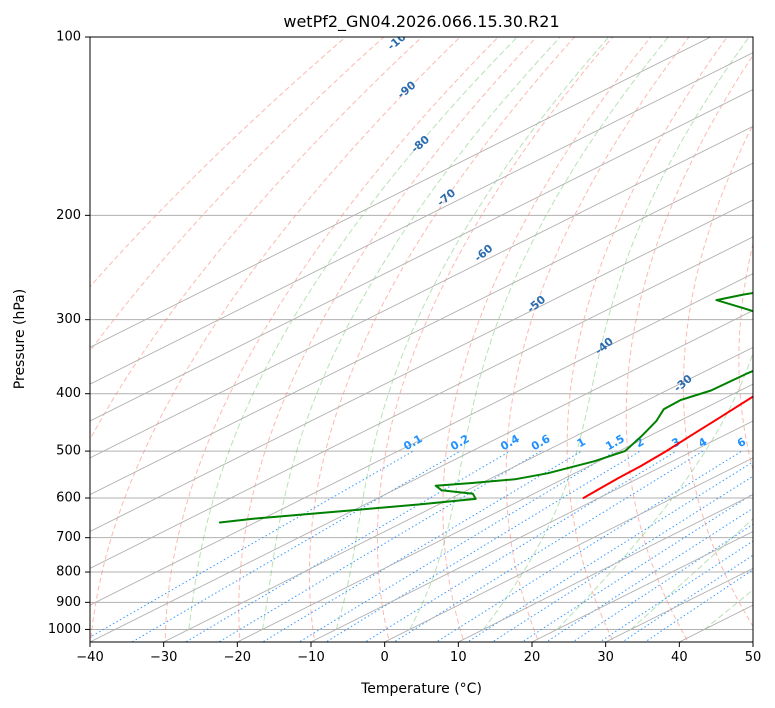 The height and width of the screenshot is (708, 775). I want to click on x-tick-label: 30, so click(605, 657).